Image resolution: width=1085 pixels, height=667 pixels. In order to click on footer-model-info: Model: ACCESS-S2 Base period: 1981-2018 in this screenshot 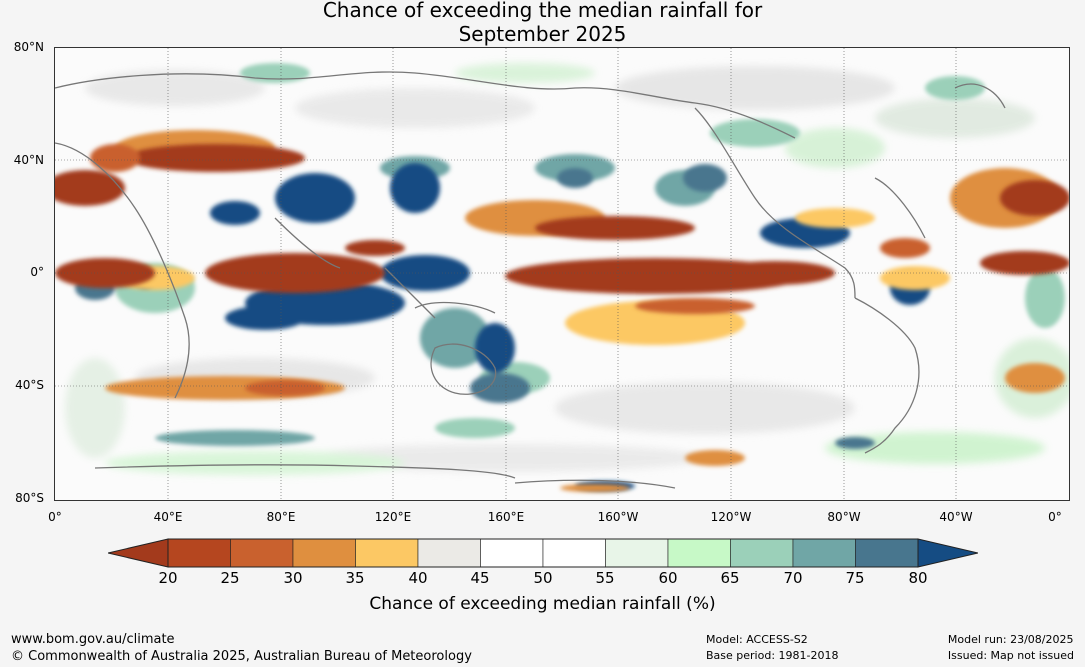, I will do `click(772, 648)`.